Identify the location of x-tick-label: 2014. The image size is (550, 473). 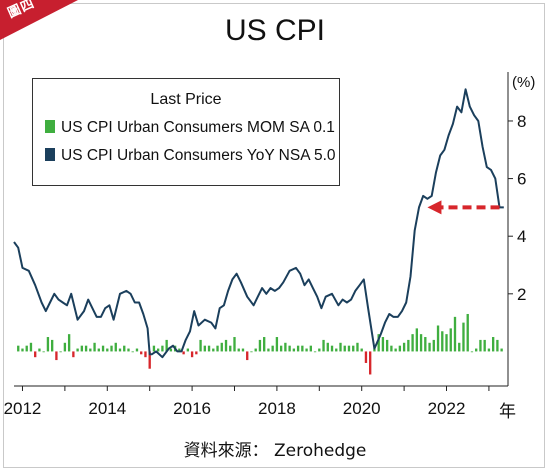
(107, 408).